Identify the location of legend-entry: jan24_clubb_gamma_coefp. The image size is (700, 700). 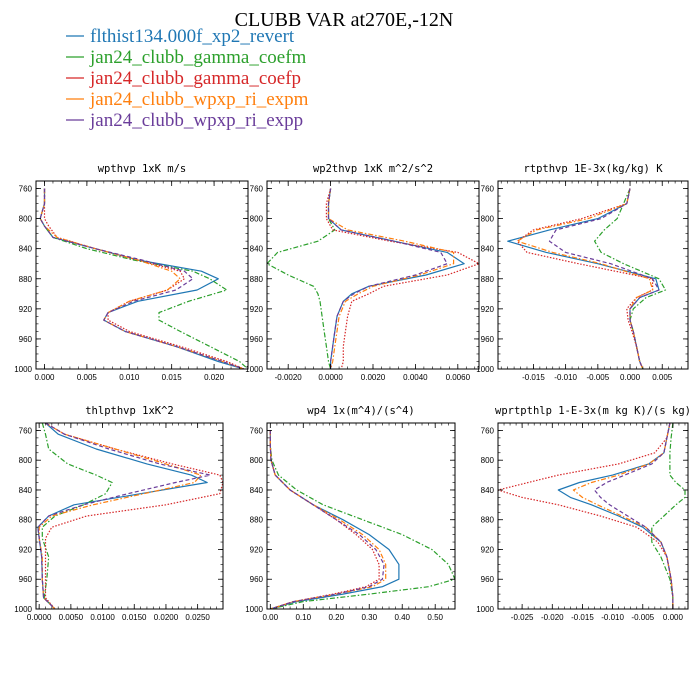
(195, 78).